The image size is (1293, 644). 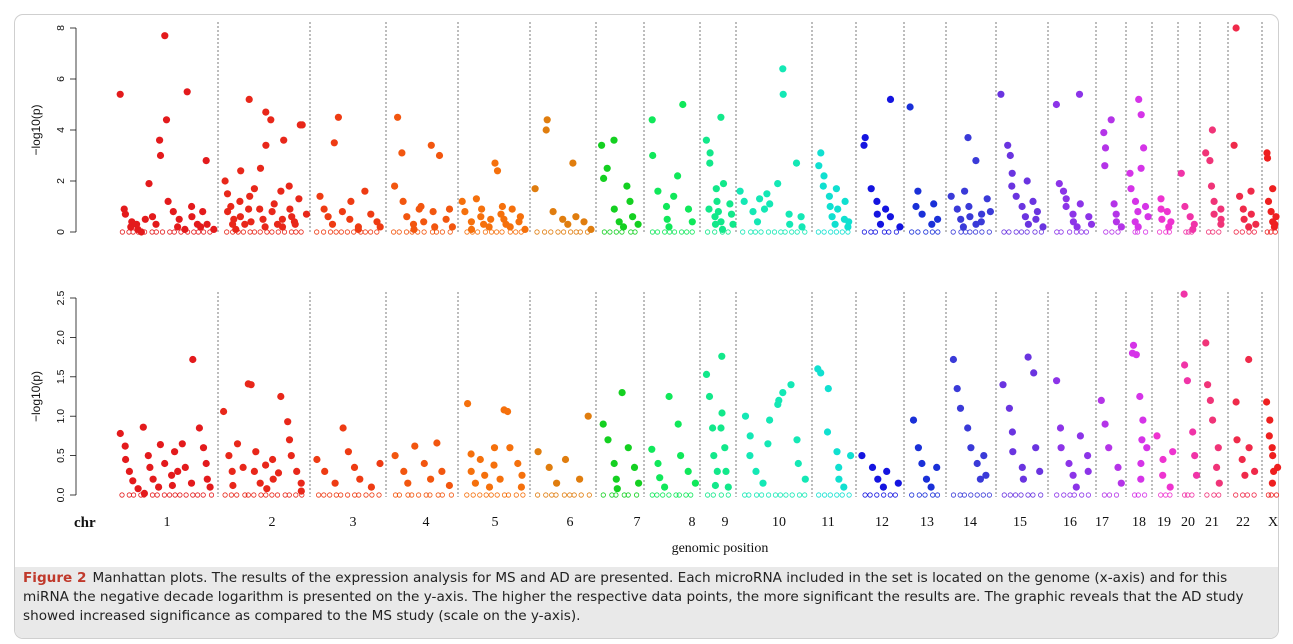 What do you see at coordinates (725, 522) in the screenshot?
I see `chromosome-label: 9` at bounding box center [725, 522].